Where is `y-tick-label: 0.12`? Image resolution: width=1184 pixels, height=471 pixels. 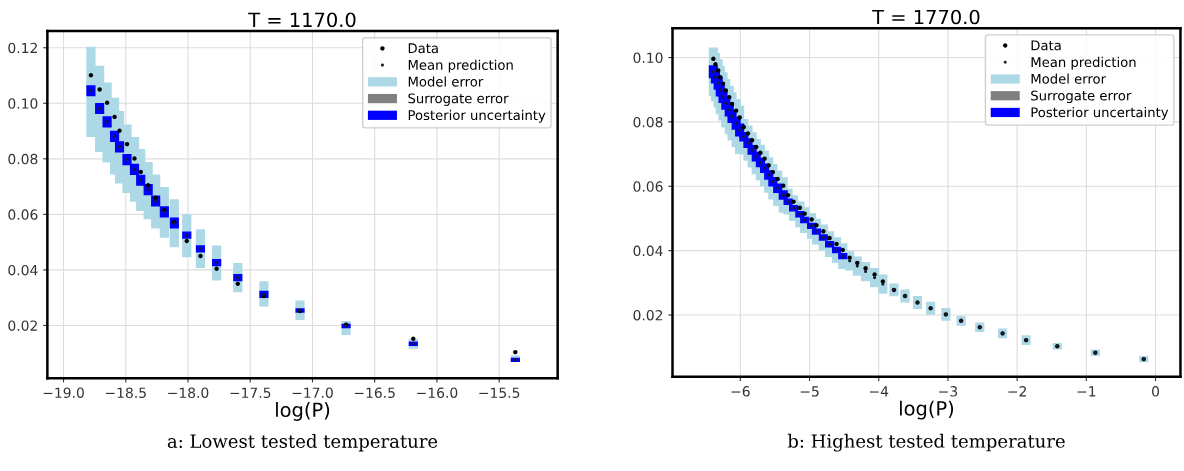 y-tick-label: 0.12 is located at coordinates (22, 48).